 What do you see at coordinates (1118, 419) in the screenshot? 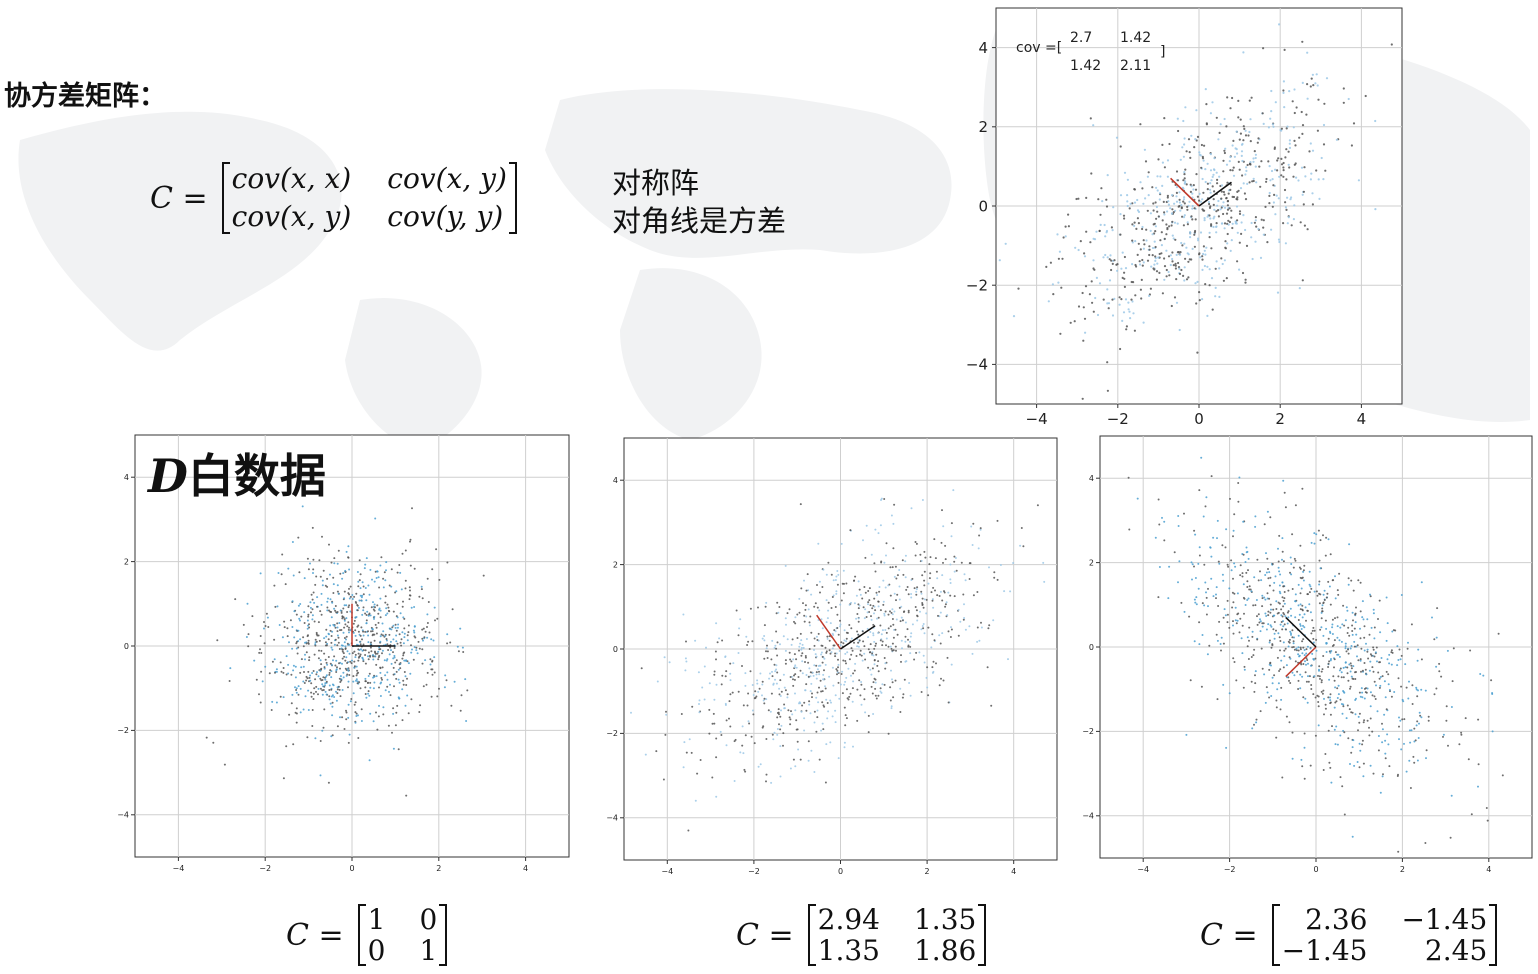
I see `x-tick-label: −2` at bounding box center [1118, 419].